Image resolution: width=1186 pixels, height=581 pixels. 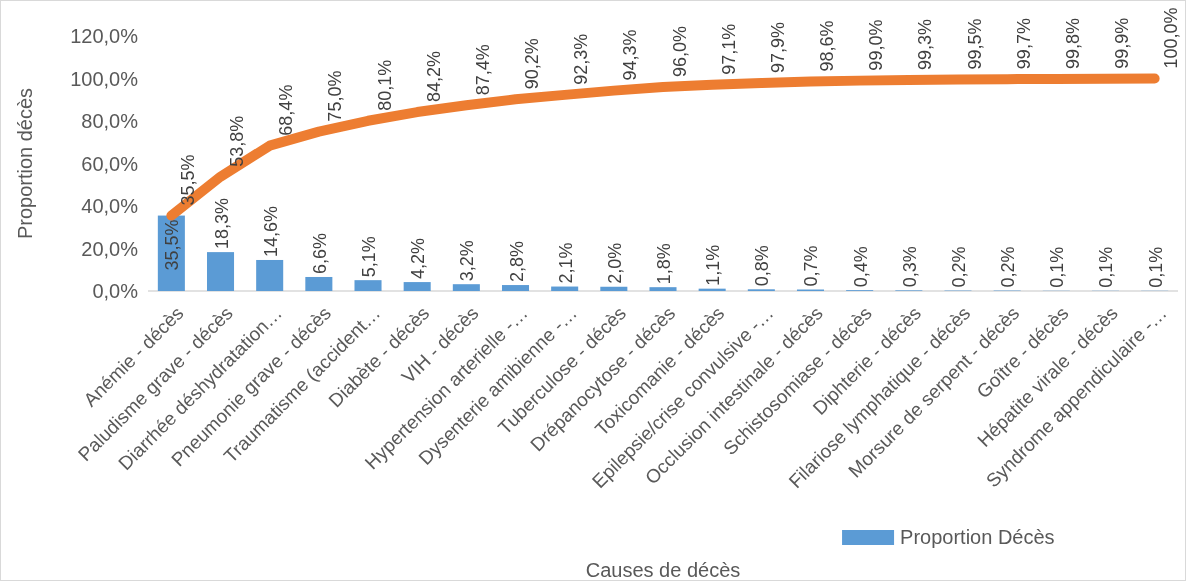 What do you see at coordinates (565, 263) in the screenshot?
I see `data-label: 2,1%` at bounding box center [565, 263].